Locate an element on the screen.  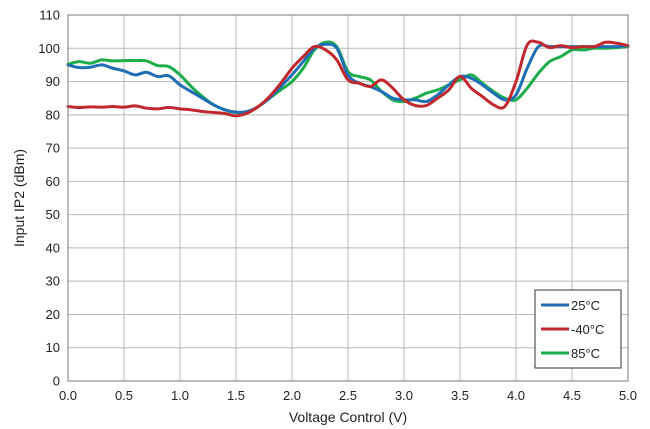
y-tick-labels: 0 10 20 30 40 50 60 70 80 90 100 110 is located at coordinates (49, 198).